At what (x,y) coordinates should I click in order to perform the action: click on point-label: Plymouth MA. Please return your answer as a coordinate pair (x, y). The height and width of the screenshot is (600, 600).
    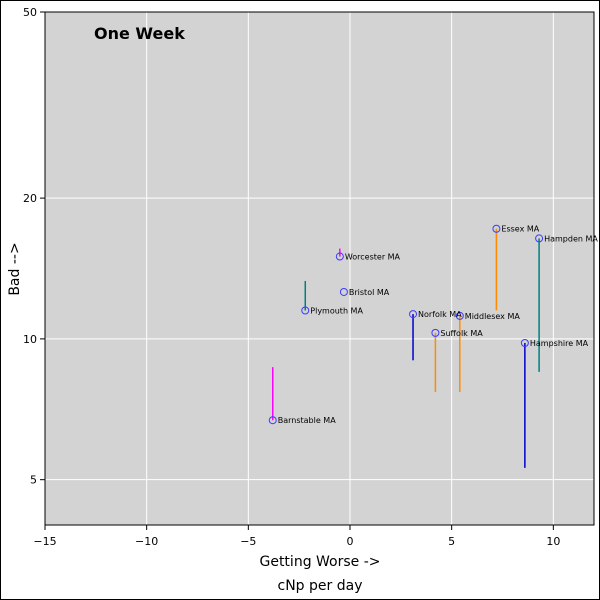
    Looking at the image, I should click on (336, 311).